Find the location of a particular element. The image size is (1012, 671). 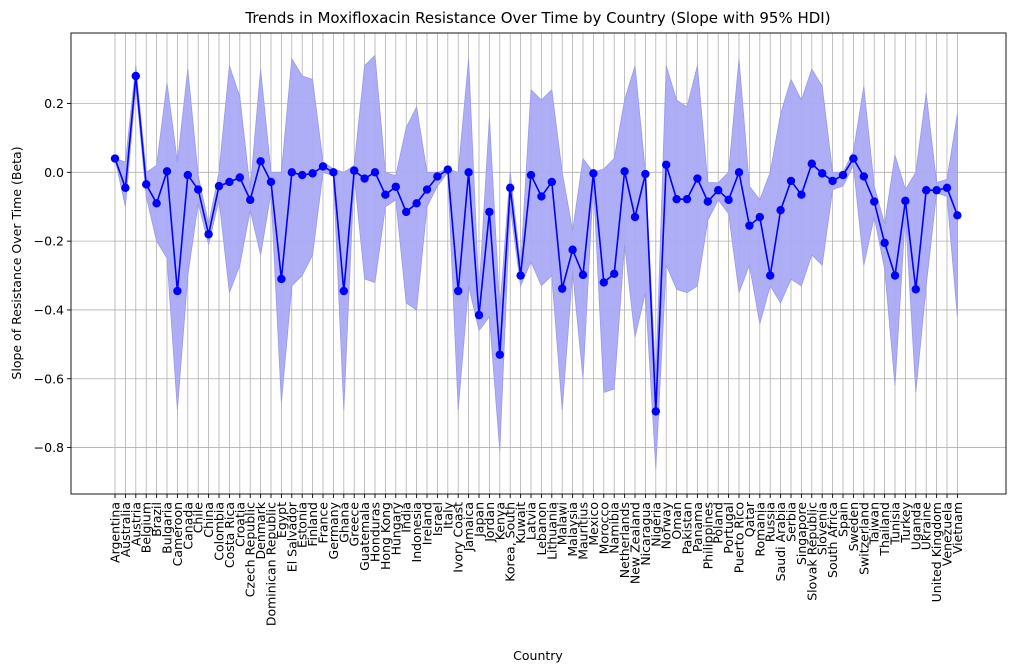

x-tick-label: Mauritius is located at coordinates (583, 531).